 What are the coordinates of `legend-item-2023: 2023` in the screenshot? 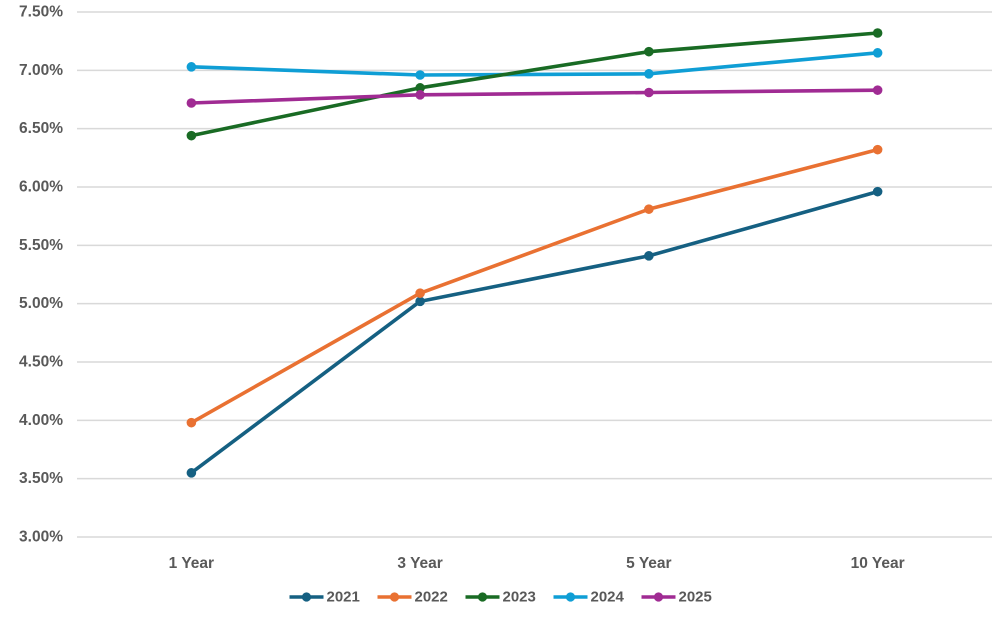 It's located at (500, 597).